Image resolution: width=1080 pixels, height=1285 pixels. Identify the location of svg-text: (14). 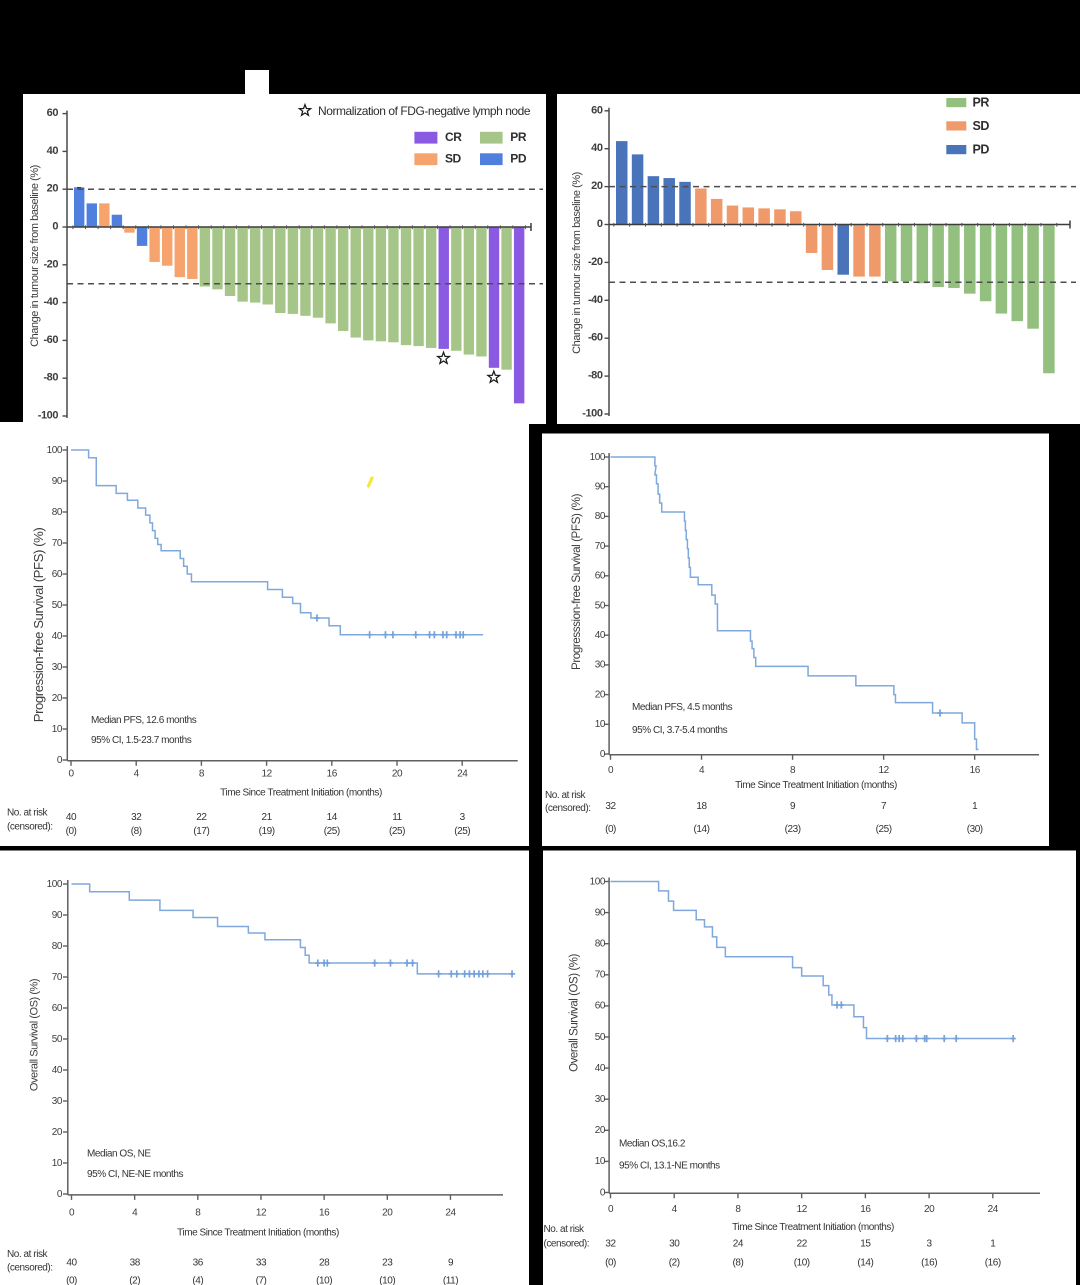
(702, 829).